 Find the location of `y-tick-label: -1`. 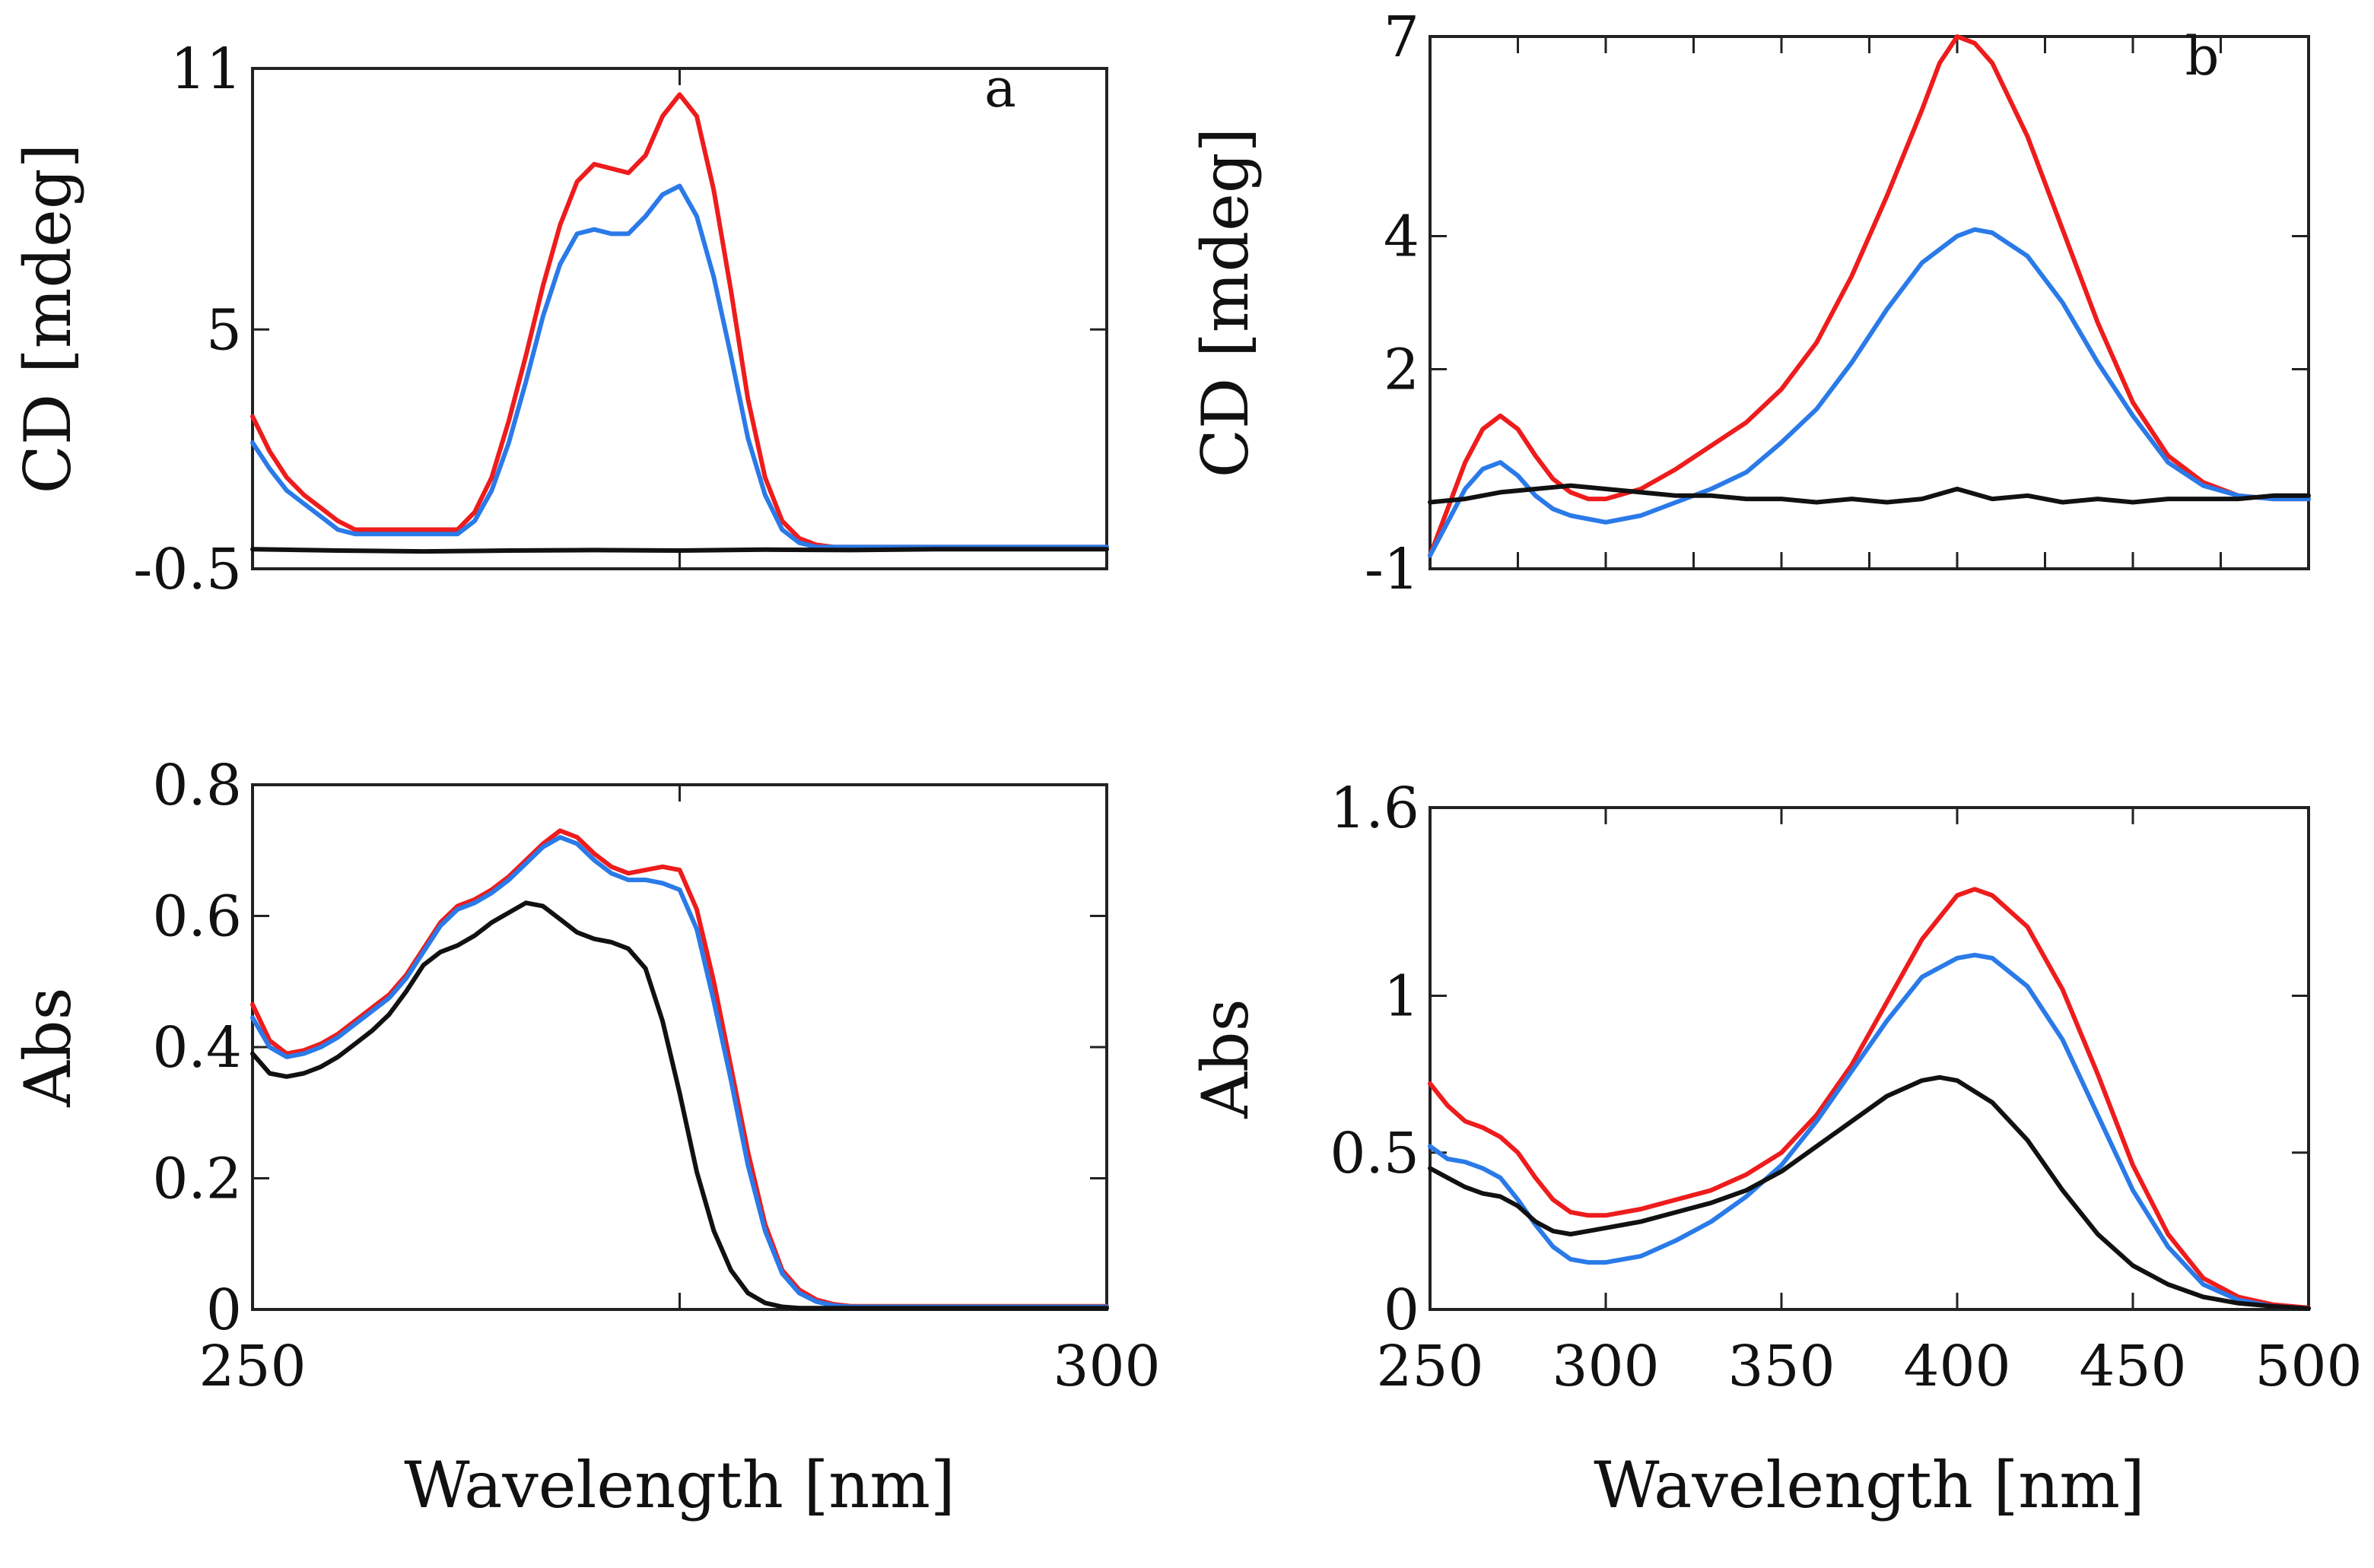

y-tick-label: -1 is located at coordinates (1392, 569).